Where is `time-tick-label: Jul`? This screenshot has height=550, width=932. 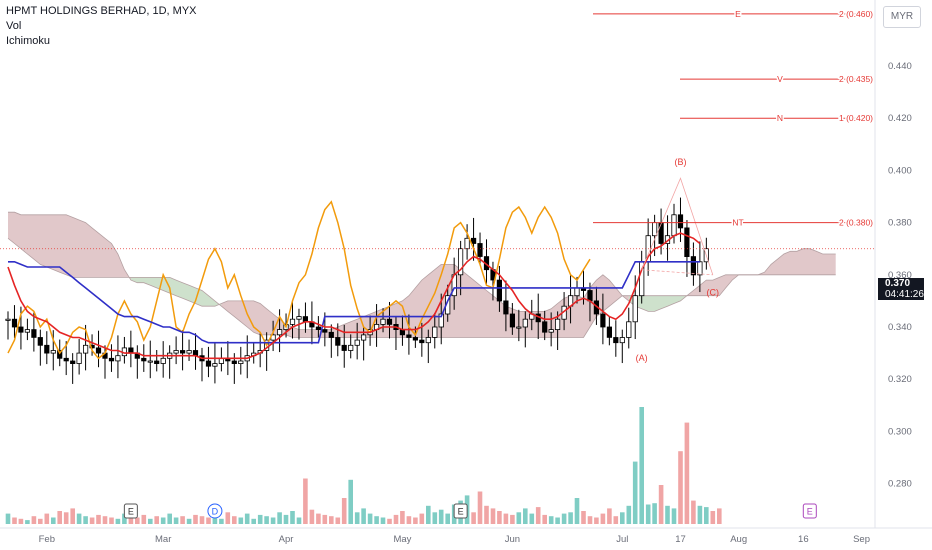 time-tick-label: Jul is located at coordinates (622, 539).